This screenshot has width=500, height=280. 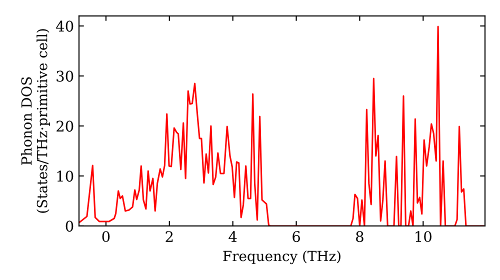 What do you see at coordinates (35, 121) in the screenshot?
I see `y-axis-title: Phonon DOS (States/THz·primitive cell)` at bounding box center [35, 121].